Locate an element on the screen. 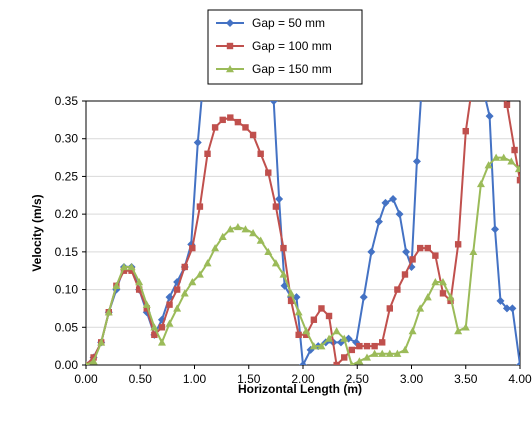 The height and width of the screenshot is (427, 532). y-tick-label: 0.20 is located at coordinates (67, 214).